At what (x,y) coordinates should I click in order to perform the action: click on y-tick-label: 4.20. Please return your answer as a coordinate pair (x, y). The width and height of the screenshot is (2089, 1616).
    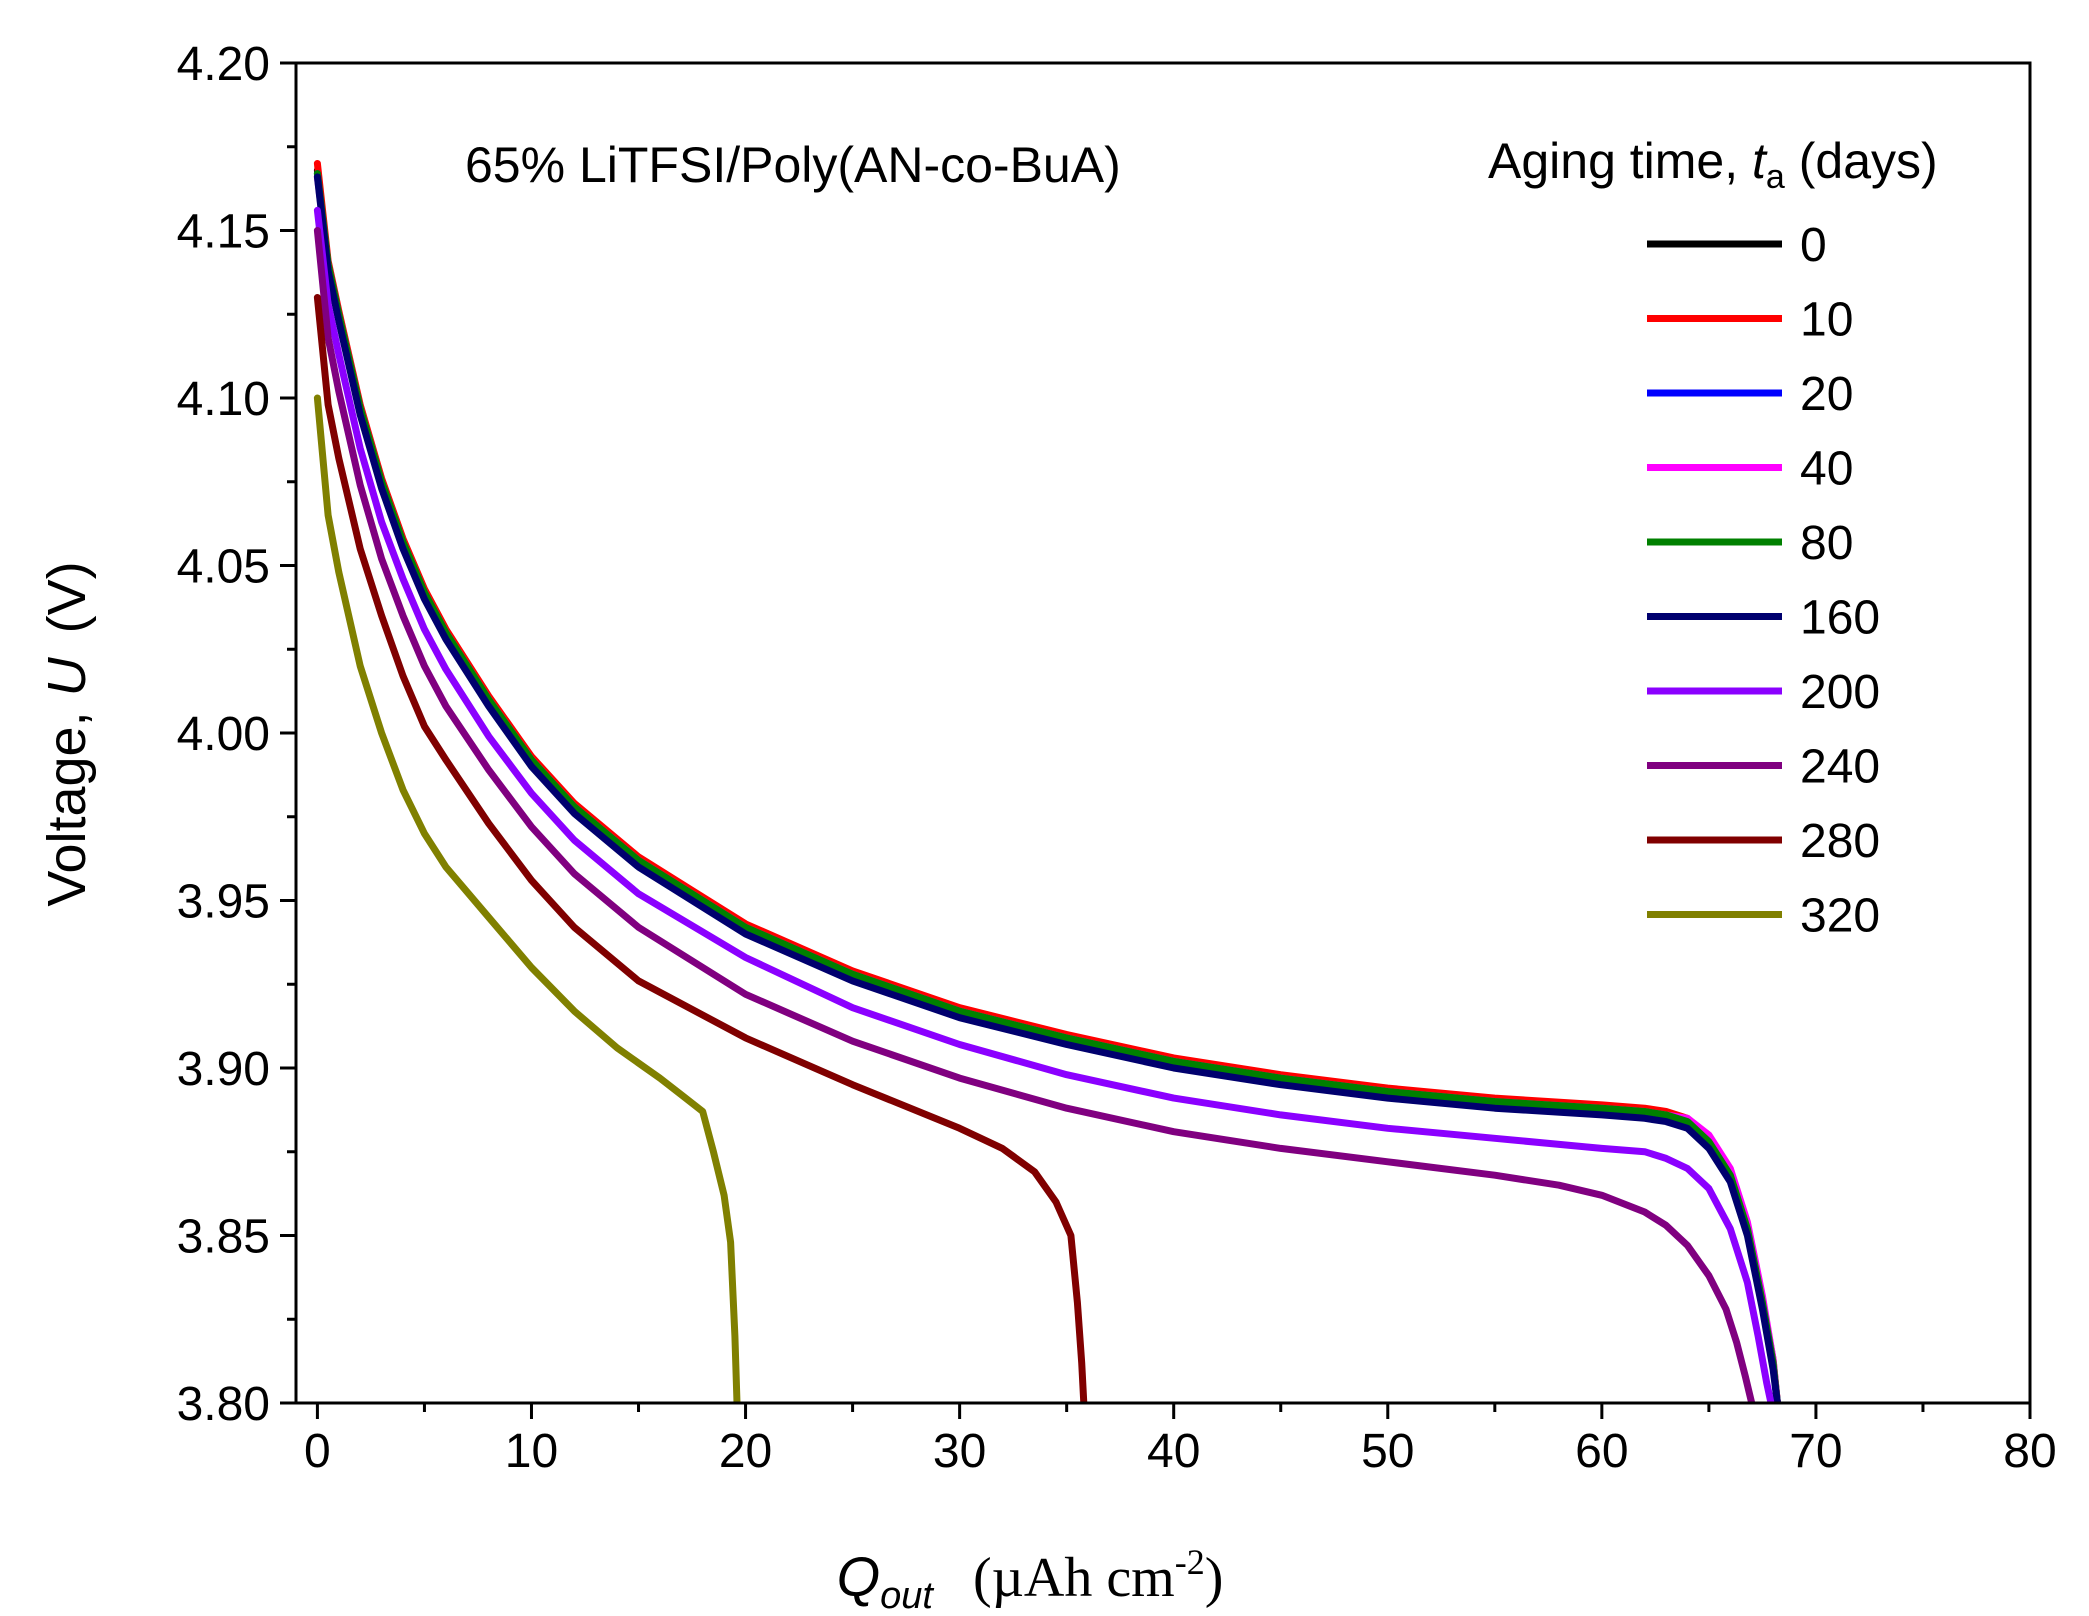
    Looking at the image, I should click on (223, 64).